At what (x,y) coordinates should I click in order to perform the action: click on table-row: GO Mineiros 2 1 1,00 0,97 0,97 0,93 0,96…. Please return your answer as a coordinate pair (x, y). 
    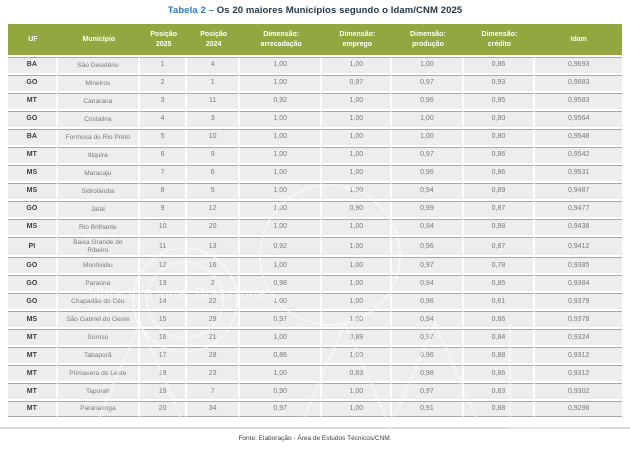
    Looking at the image, I should click on (315, 83).